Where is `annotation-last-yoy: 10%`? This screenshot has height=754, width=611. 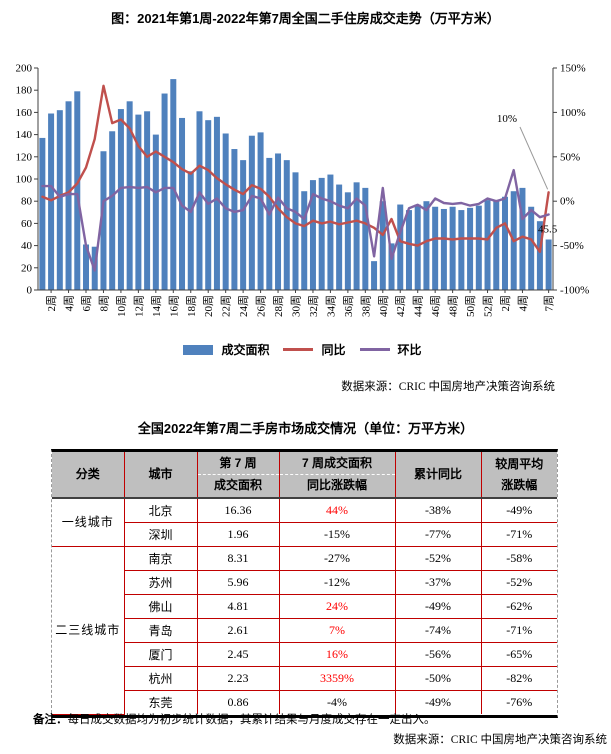
annotation-last-yoy: 10% is located at coordinates (507, 119).